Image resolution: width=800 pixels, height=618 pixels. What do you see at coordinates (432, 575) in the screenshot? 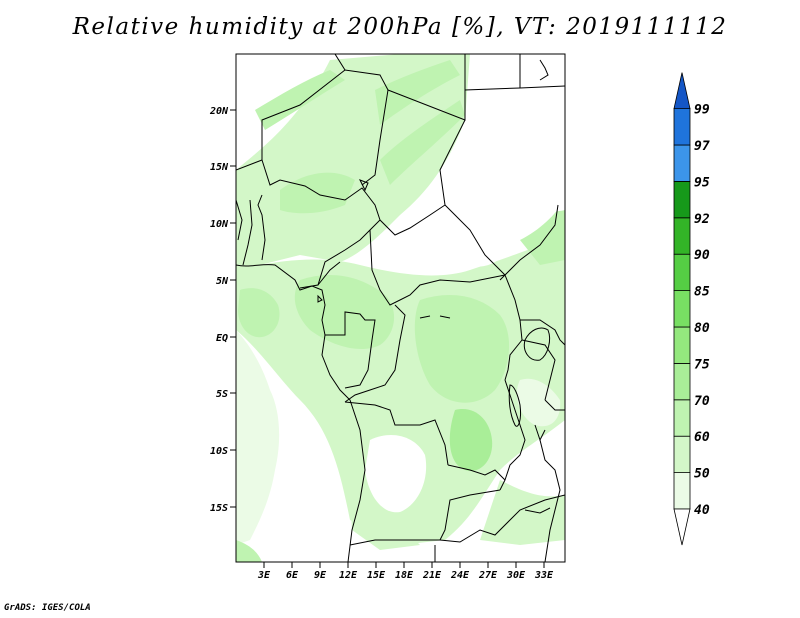
I see `lon-label: 21E` at bounding box center [432, 575].